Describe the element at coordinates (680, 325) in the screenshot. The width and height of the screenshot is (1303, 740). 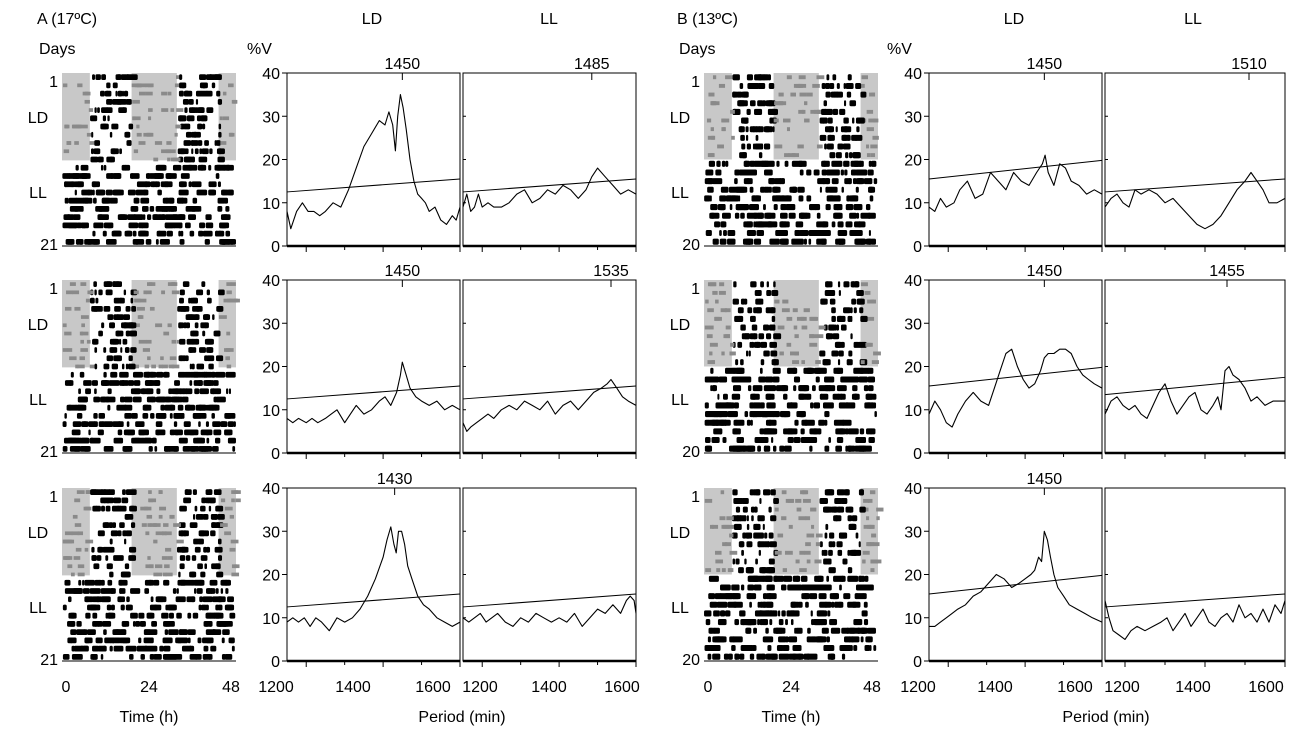
I see `phase-label-ld: LD` at that location.